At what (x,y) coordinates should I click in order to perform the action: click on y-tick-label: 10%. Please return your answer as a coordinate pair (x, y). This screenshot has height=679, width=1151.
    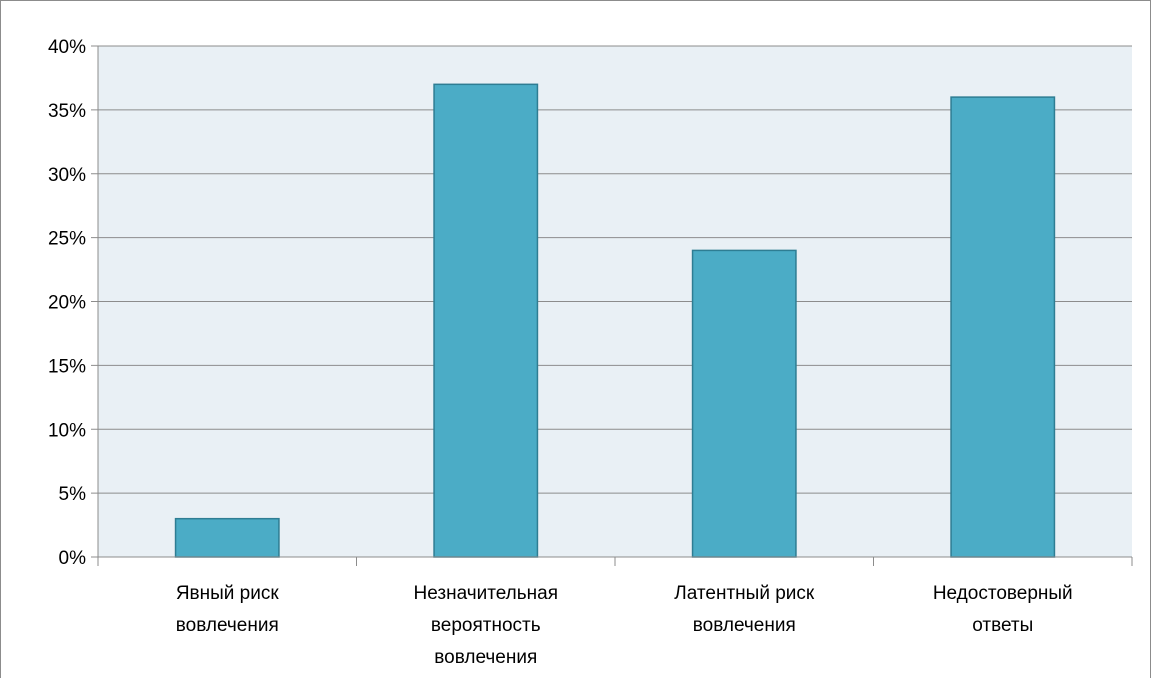
    Looking at the image, I should click on (67, 430).